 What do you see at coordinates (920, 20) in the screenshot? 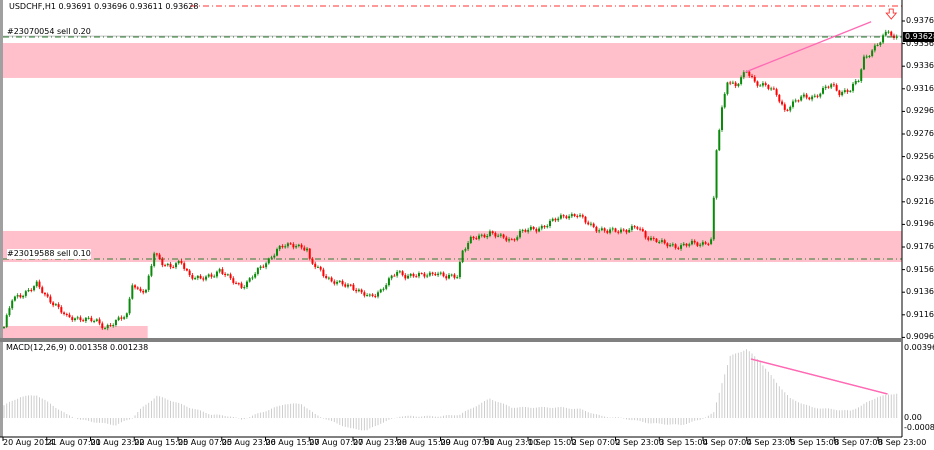
I see `price-axis-label: 0.93765` at bounding box center [920, 20].